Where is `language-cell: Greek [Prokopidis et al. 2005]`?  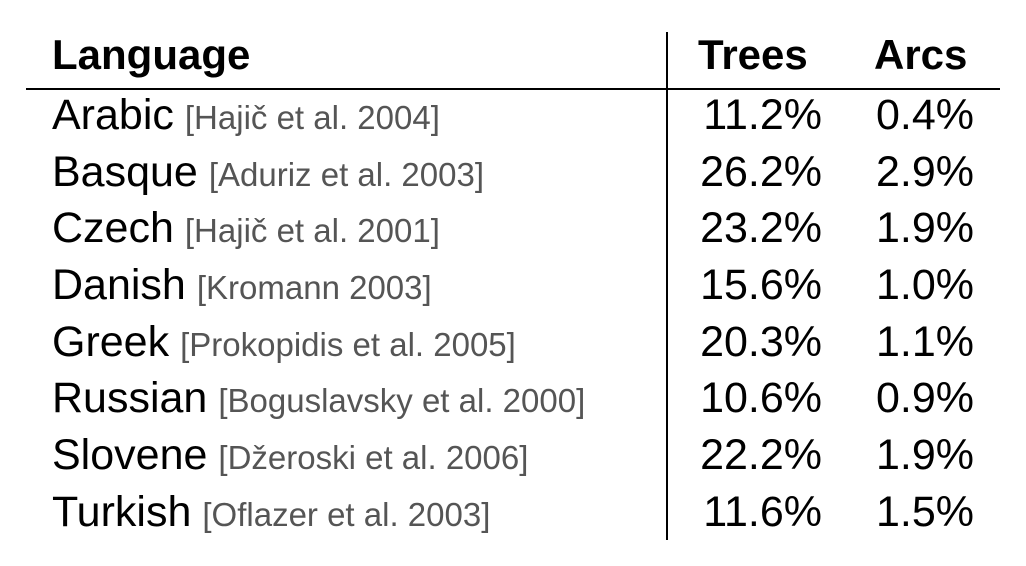 language-cell: Greek [Prokopidis et al. 2005] is located at coordinates (284, 347).